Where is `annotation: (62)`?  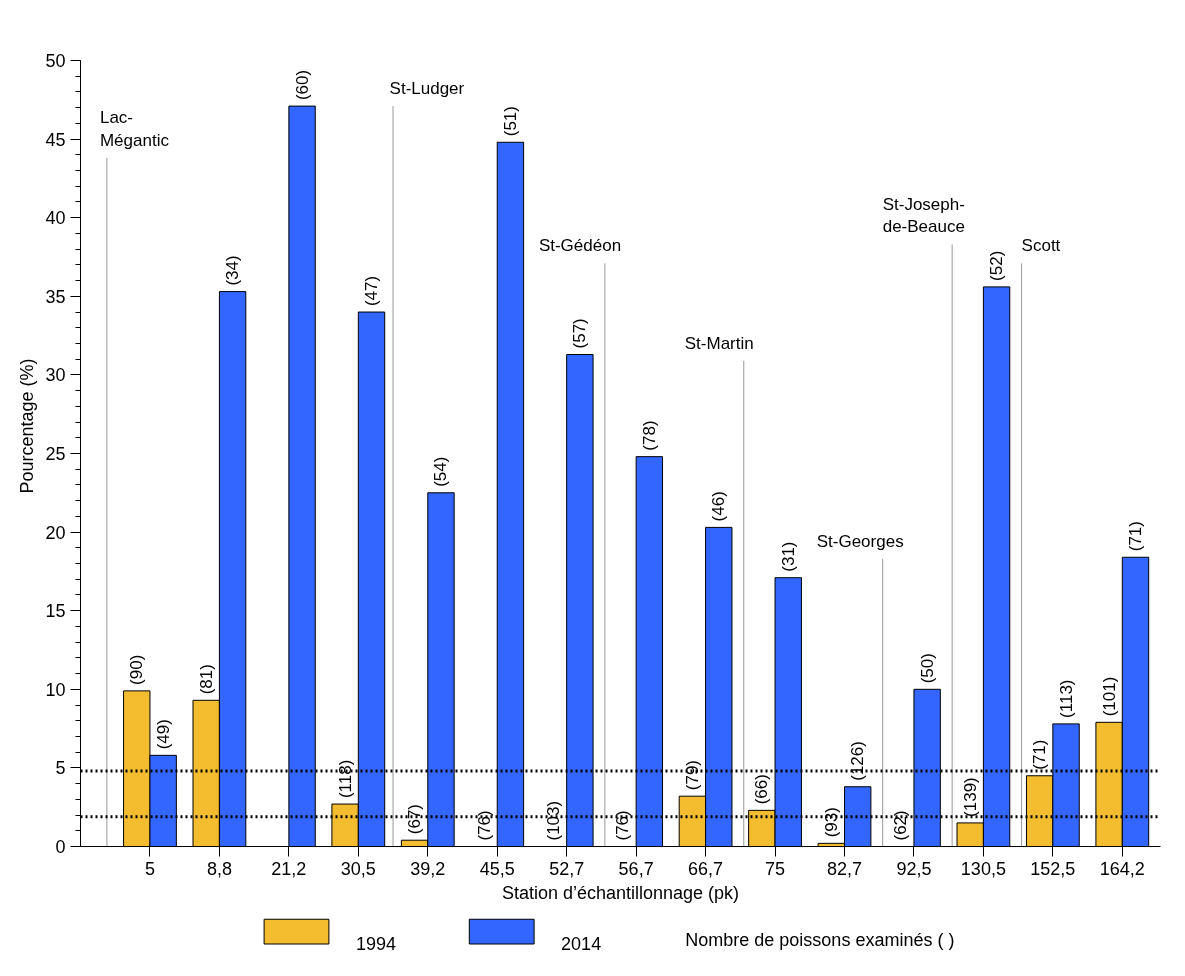
annotation: (62) is located at coordinates (901, 825).